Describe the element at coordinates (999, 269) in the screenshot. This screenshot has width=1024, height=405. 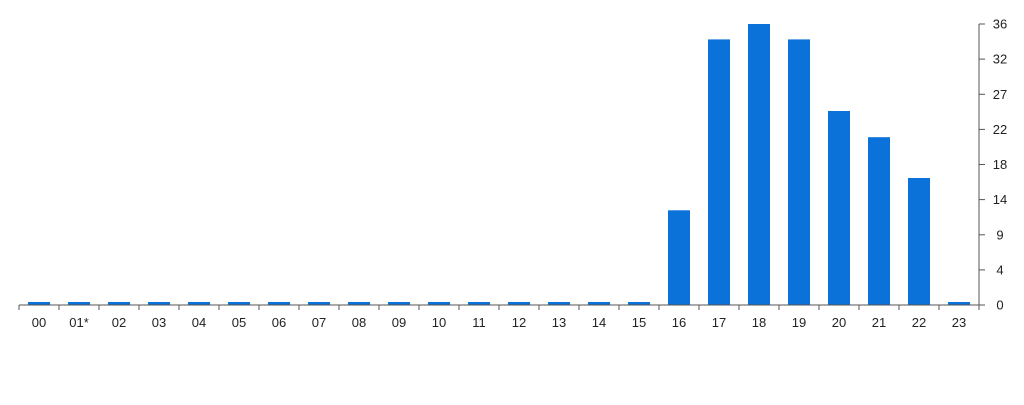
I see `y-tick-label: 4` at that location.